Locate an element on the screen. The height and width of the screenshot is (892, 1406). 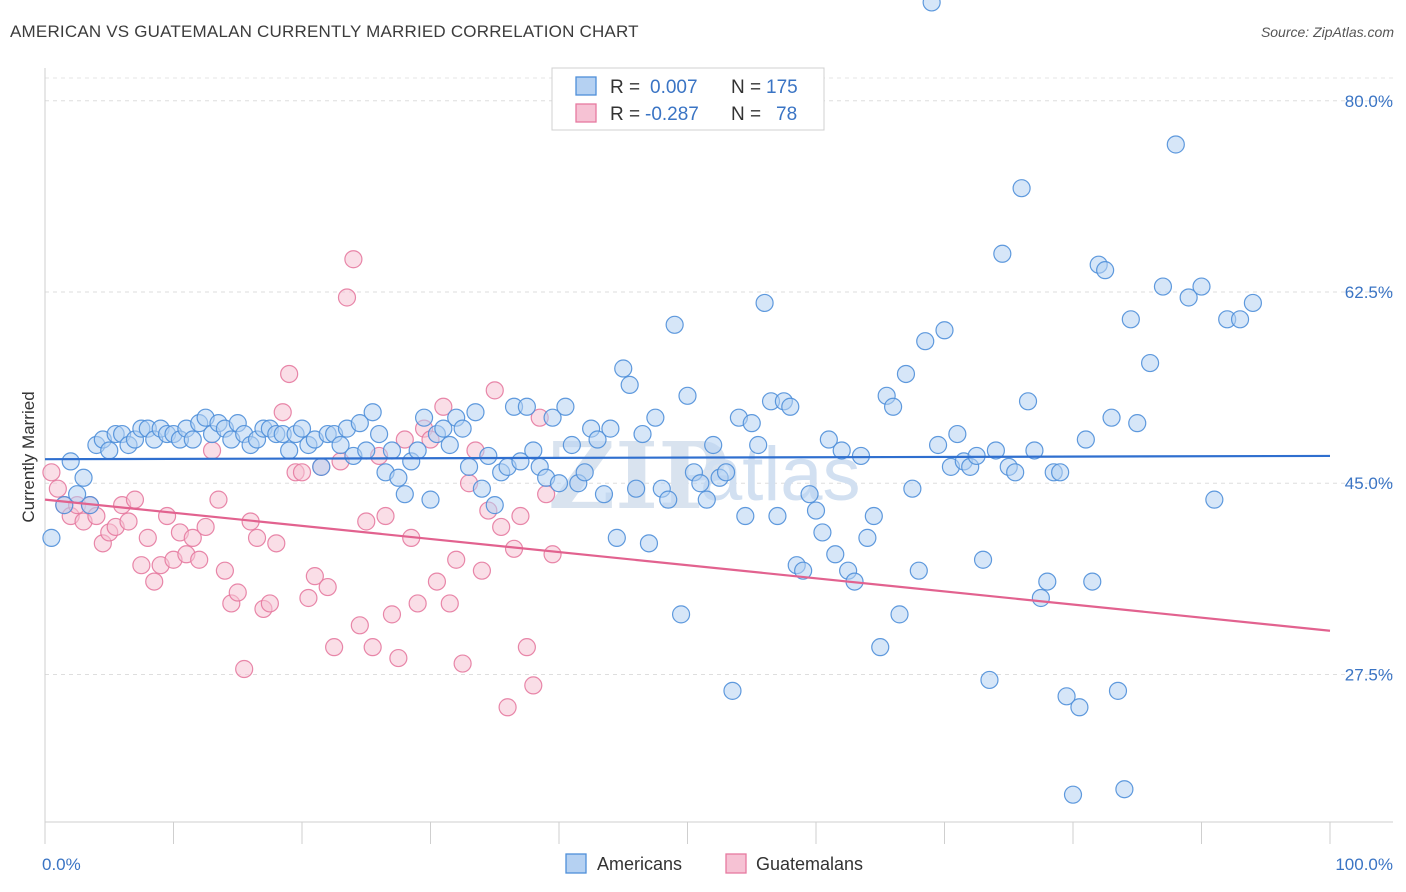
y-tick-label-0: 27.5% is located at coordinates (1369, 674).